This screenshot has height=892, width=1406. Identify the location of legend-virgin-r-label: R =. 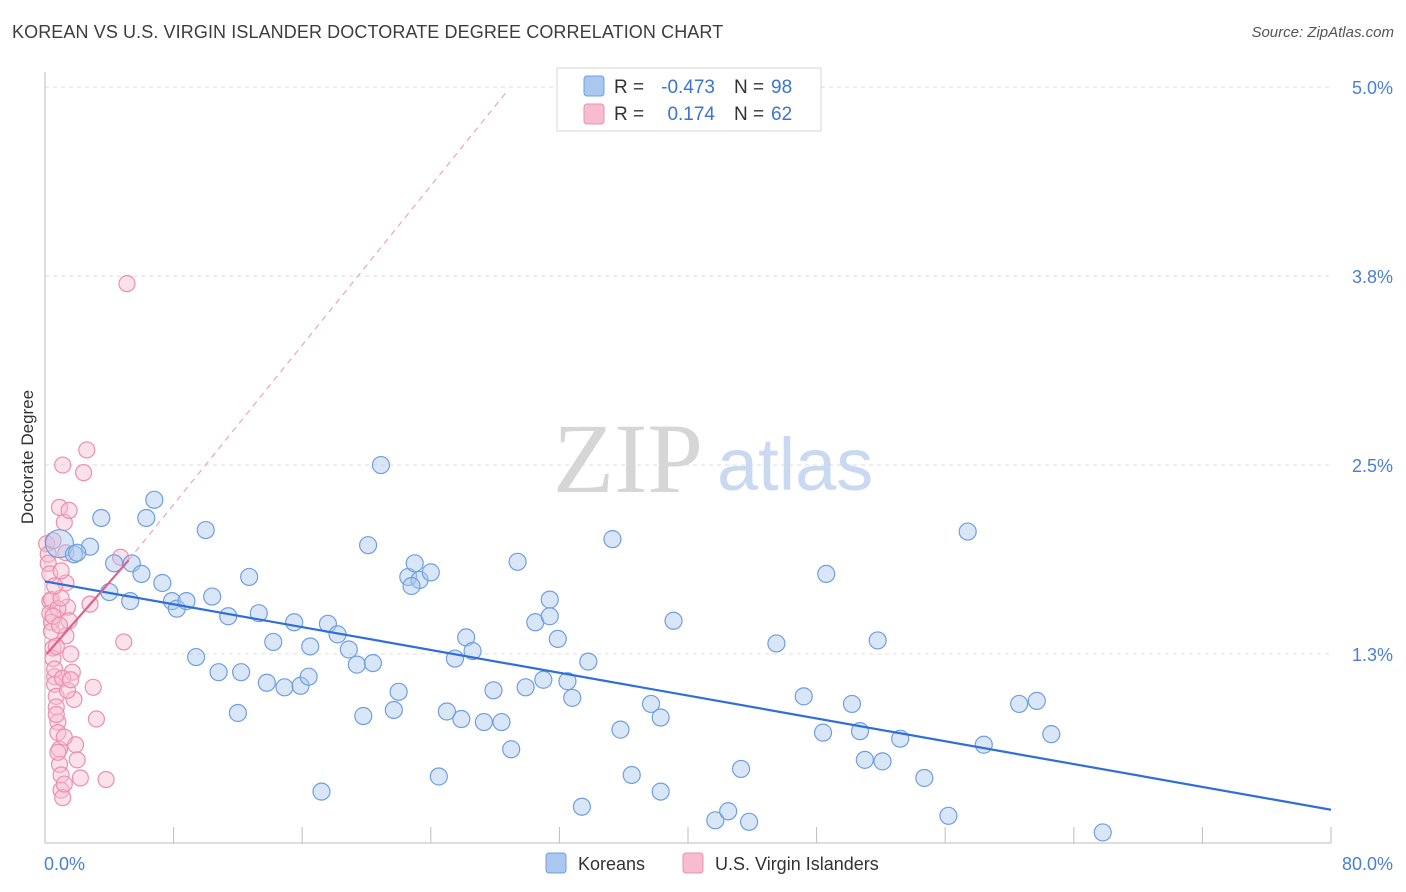
(629, 114).